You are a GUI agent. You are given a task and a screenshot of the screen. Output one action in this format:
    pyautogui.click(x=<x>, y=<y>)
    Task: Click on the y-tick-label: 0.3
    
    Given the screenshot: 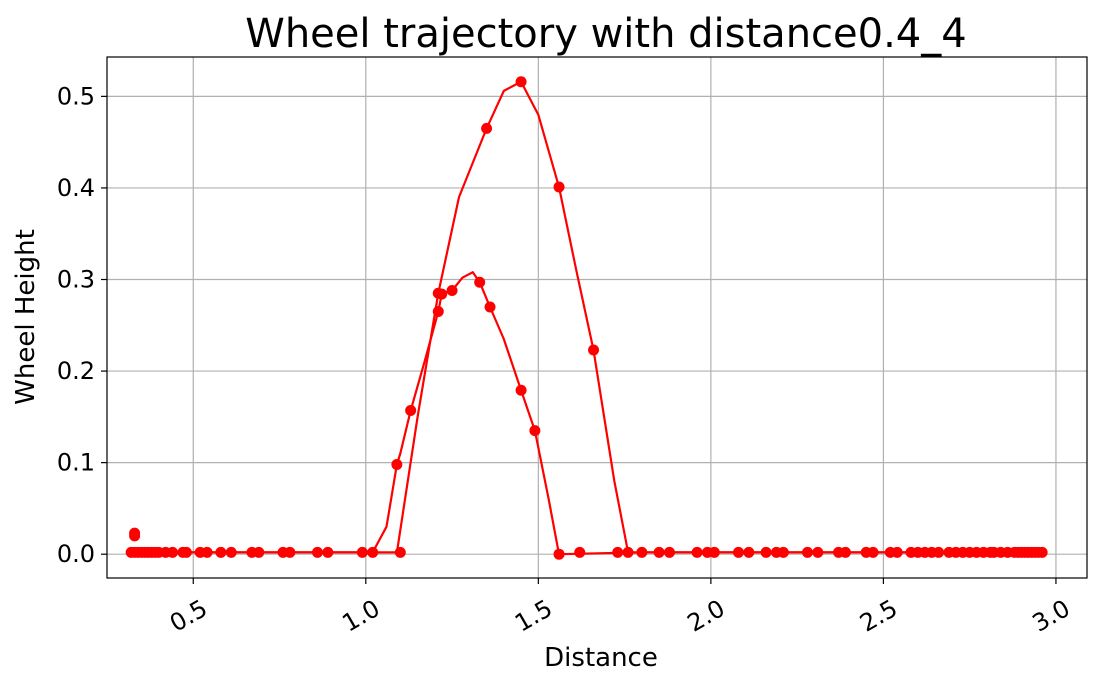 What is the action you would take?
    pyautogui.click(x=76, y=280)
    